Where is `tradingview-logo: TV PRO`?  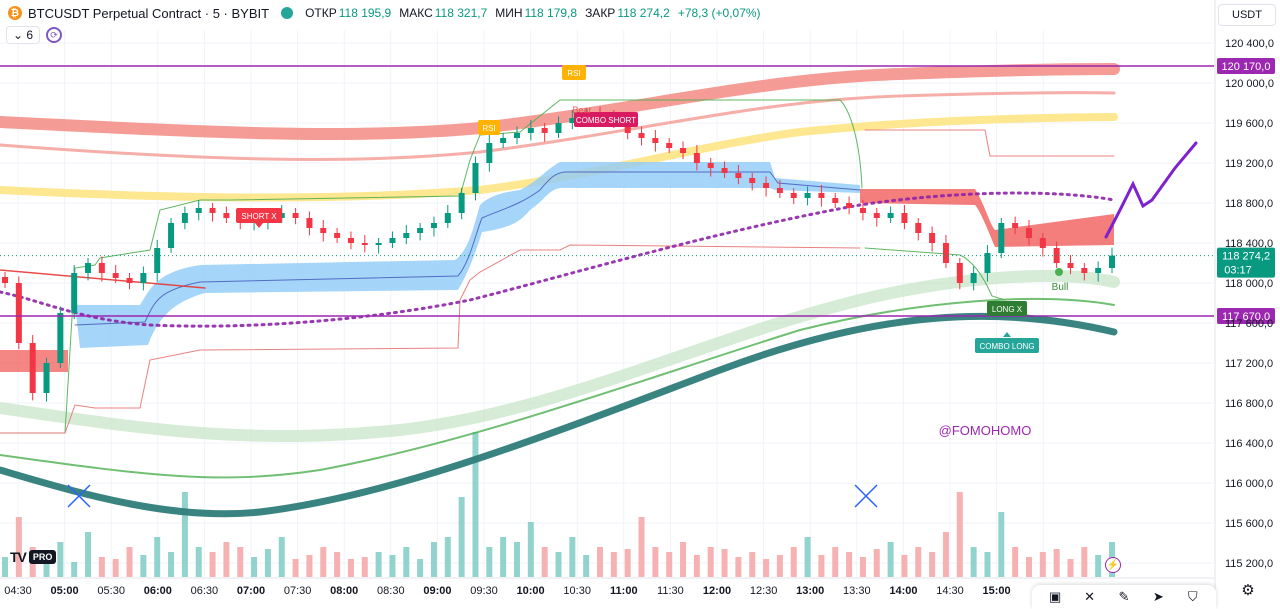 tradingview-logo: TV PRO is located at coordinates (33, 557).